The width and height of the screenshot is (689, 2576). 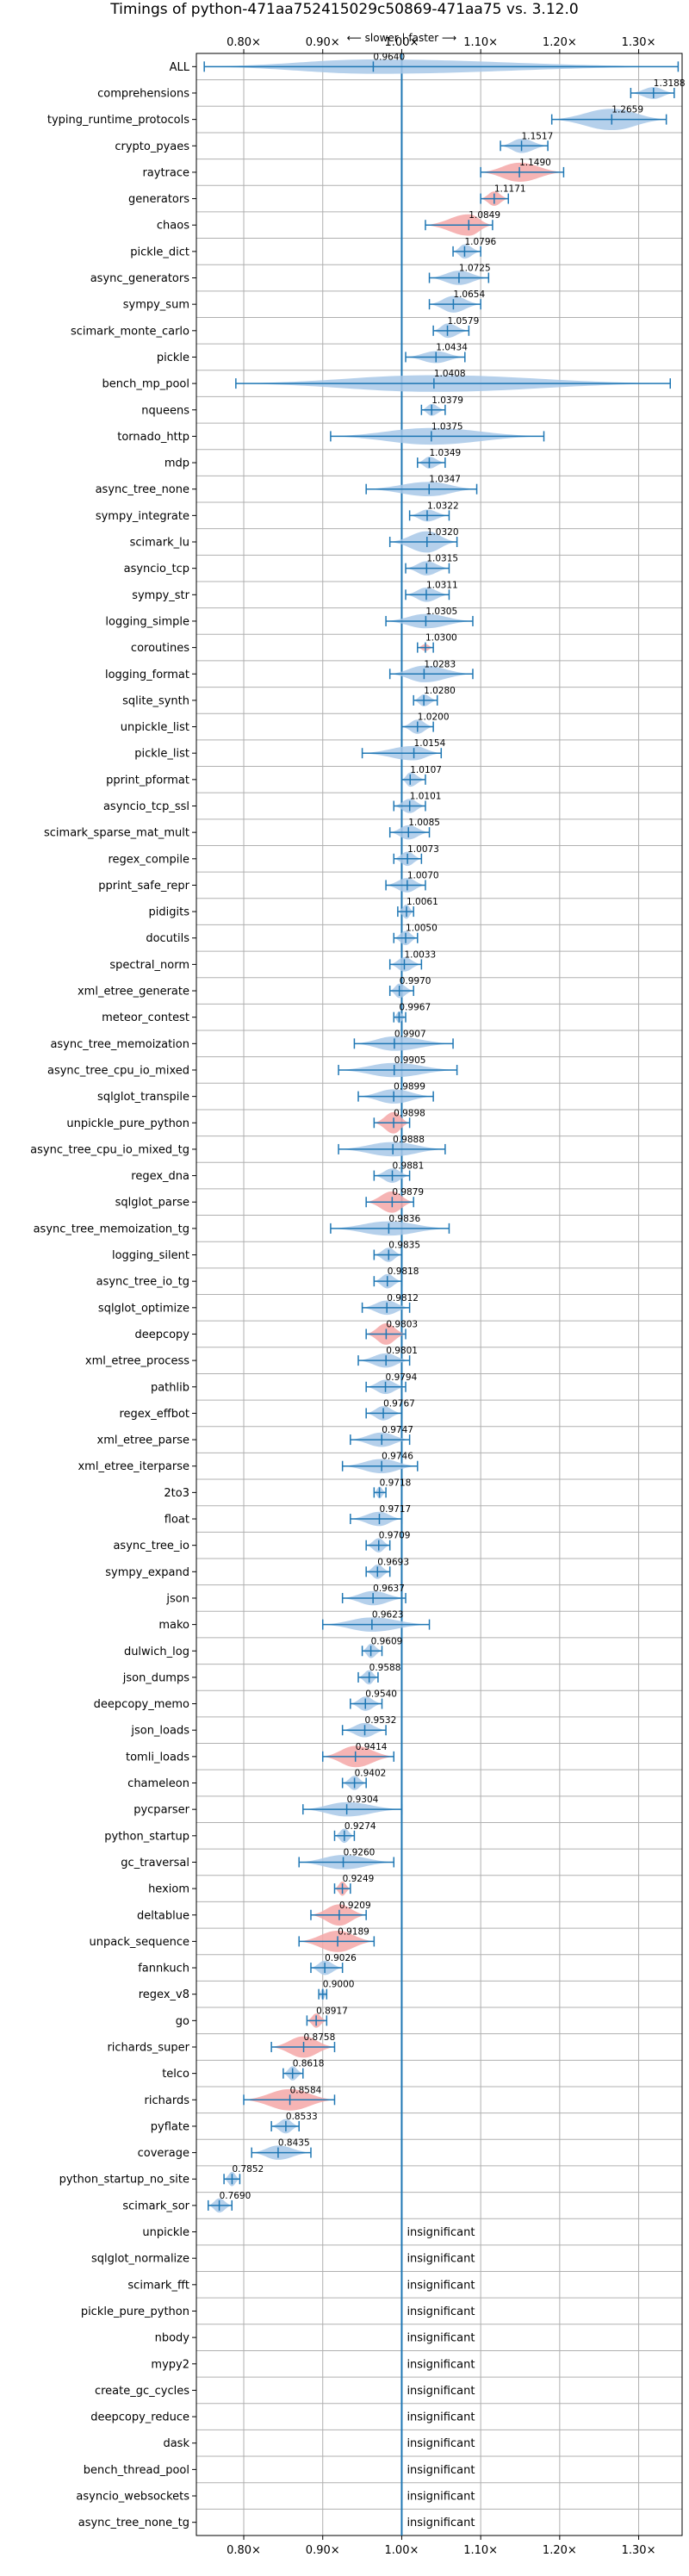 What do you see at coordinates (341, 1958) in the screenshot?
I see `value-label: 0.9026` at bounding box center [341, 1958].